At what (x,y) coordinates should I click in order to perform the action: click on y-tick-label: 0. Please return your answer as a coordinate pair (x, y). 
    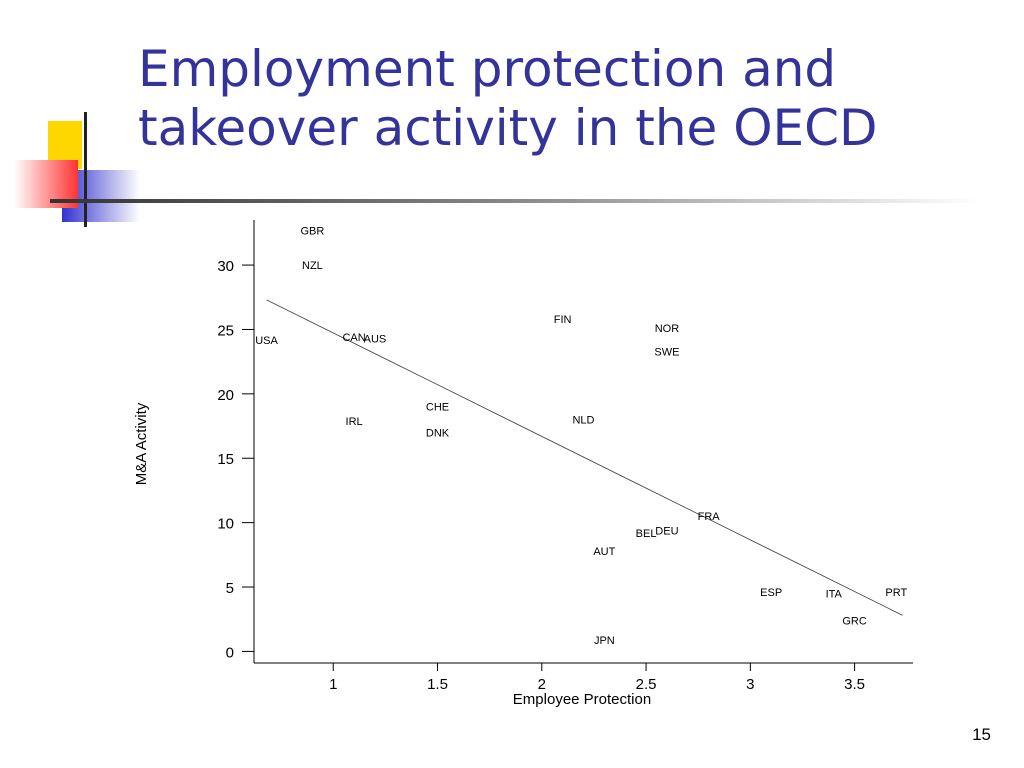
    Looking at the image, I should click on (230, 652).